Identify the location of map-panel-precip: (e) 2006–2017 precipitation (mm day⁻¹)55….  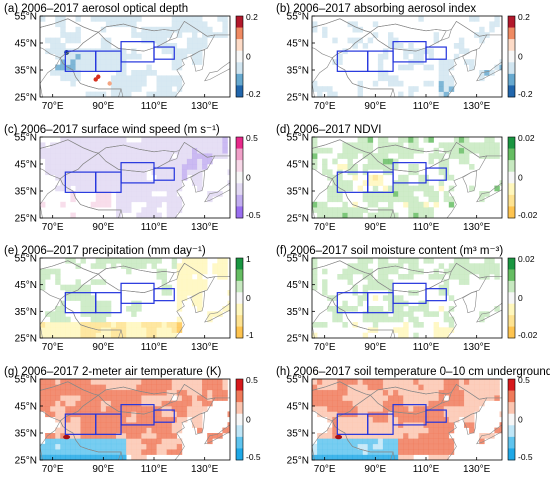
(129, 299).